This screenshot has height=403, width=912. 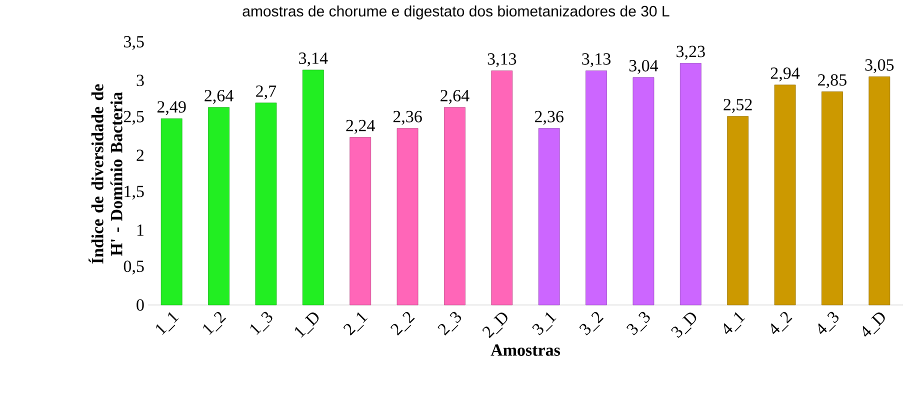 I want to click on x-axis-title: Amostras, so click(x=525, y=350).